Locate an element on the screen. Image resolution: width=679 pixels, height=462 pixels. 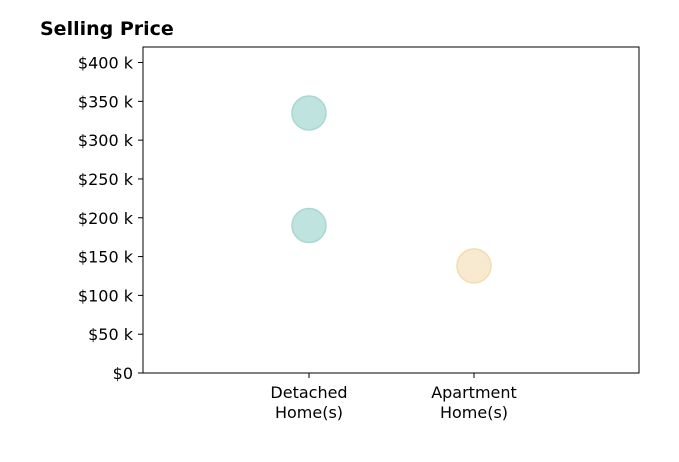
x-tick-label: Detached Home(s) is located at coordinates (308, 402).